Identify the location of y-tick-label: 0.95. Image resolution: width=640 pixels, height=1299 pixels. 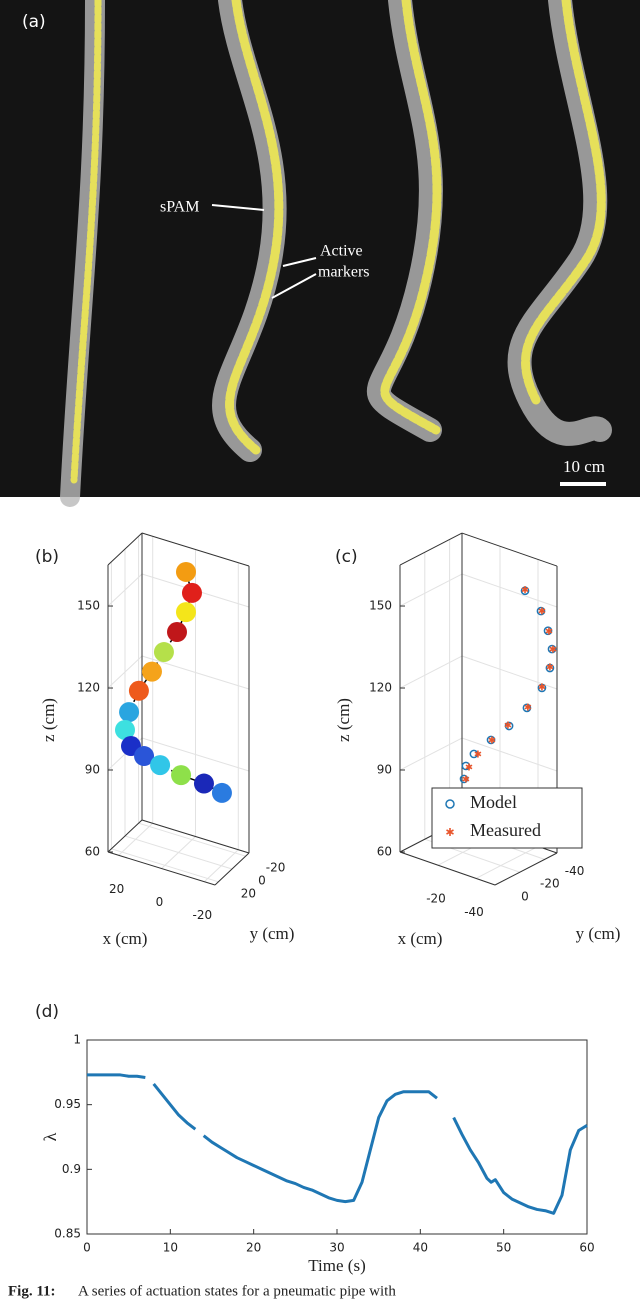
(67, 1104).